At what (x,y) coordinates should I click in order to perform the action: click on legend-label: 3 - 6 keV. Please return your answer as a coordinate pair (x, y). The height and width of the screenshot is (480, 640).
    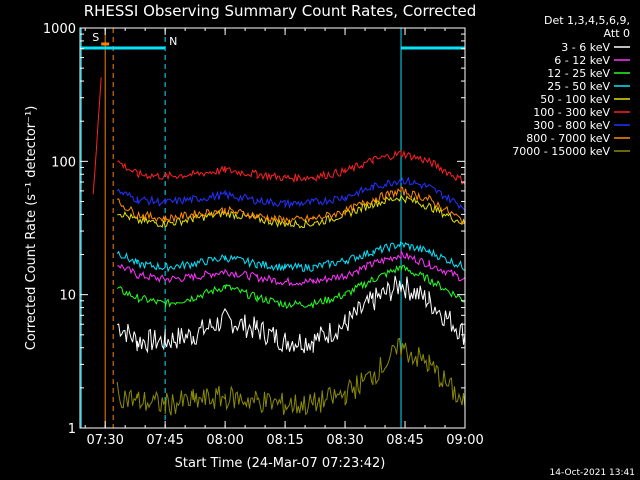
    Looking at the image, I should click on (585, 47).